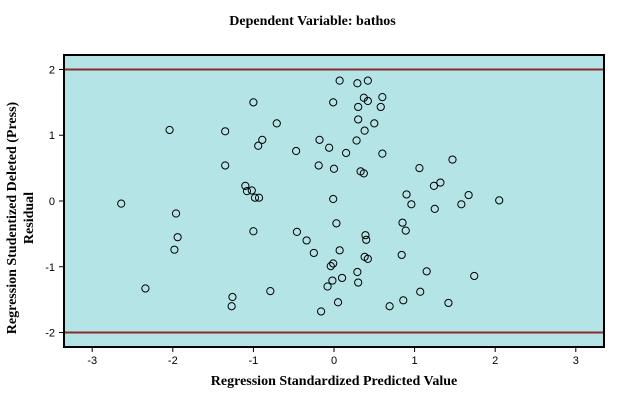 This screenshot has width=625, height=408. I want to click on x-tick-label: 1, so click(415, 361).